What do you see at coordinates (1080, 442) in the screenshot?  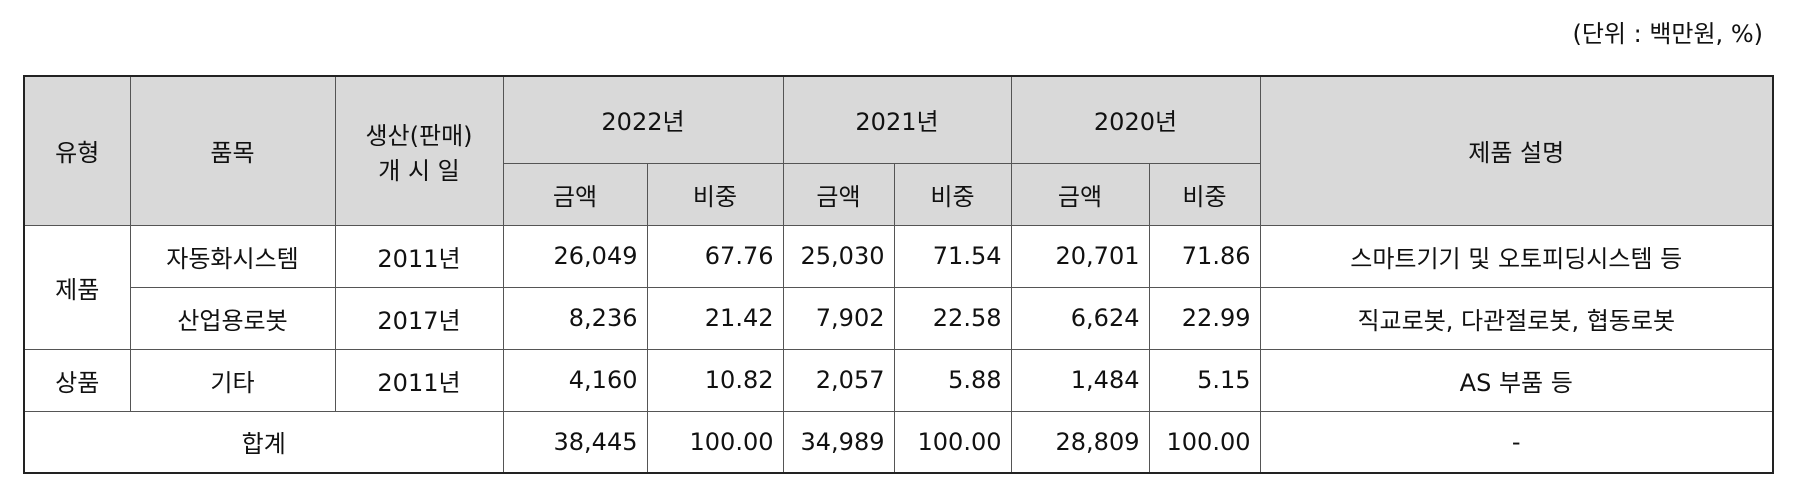 I see `total-value: 28,809` at bounding box center [1080, 442].